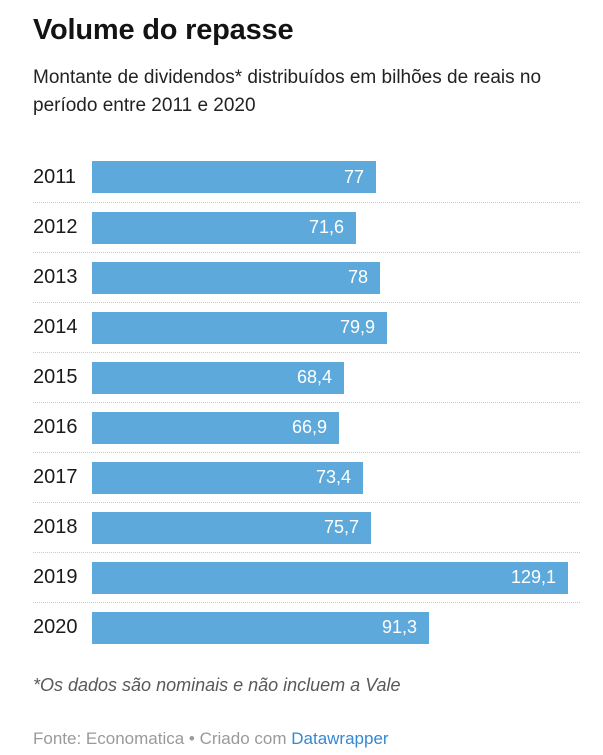  Describe the element at coordinates (234, 177) in the screenshot. I see `bar: 77` at that location.